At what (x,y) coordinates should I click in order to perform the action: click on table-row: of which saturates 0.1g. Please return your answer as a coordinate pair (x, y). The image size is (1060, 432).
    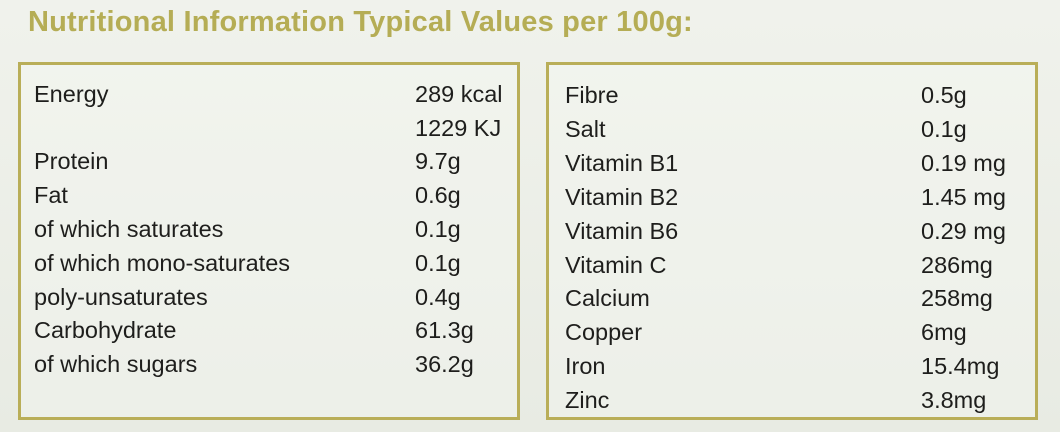
    Looking at the image, I should click on (274, 229).